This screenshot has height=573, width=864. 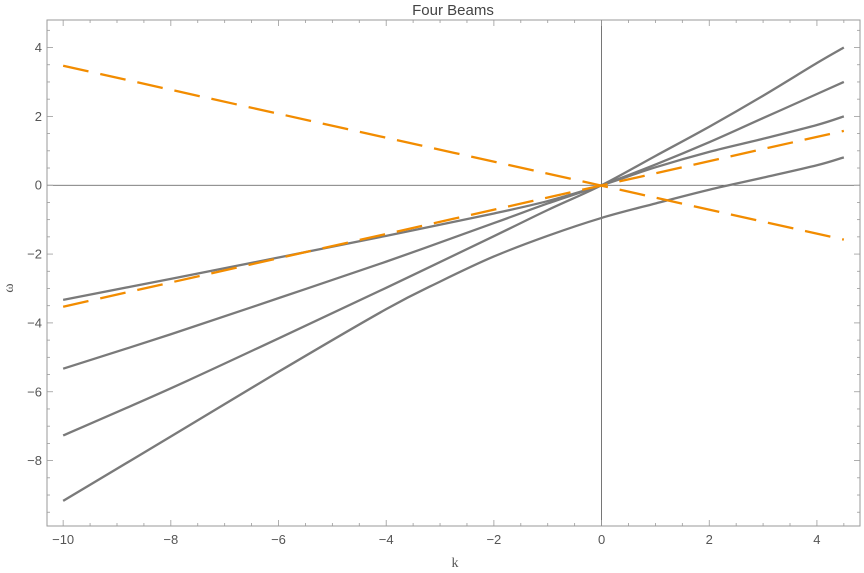 What do you see at coordinates (38, 116) in the screenshot?
I see `y-tick-label: 2` at bounding box center [38, 116].